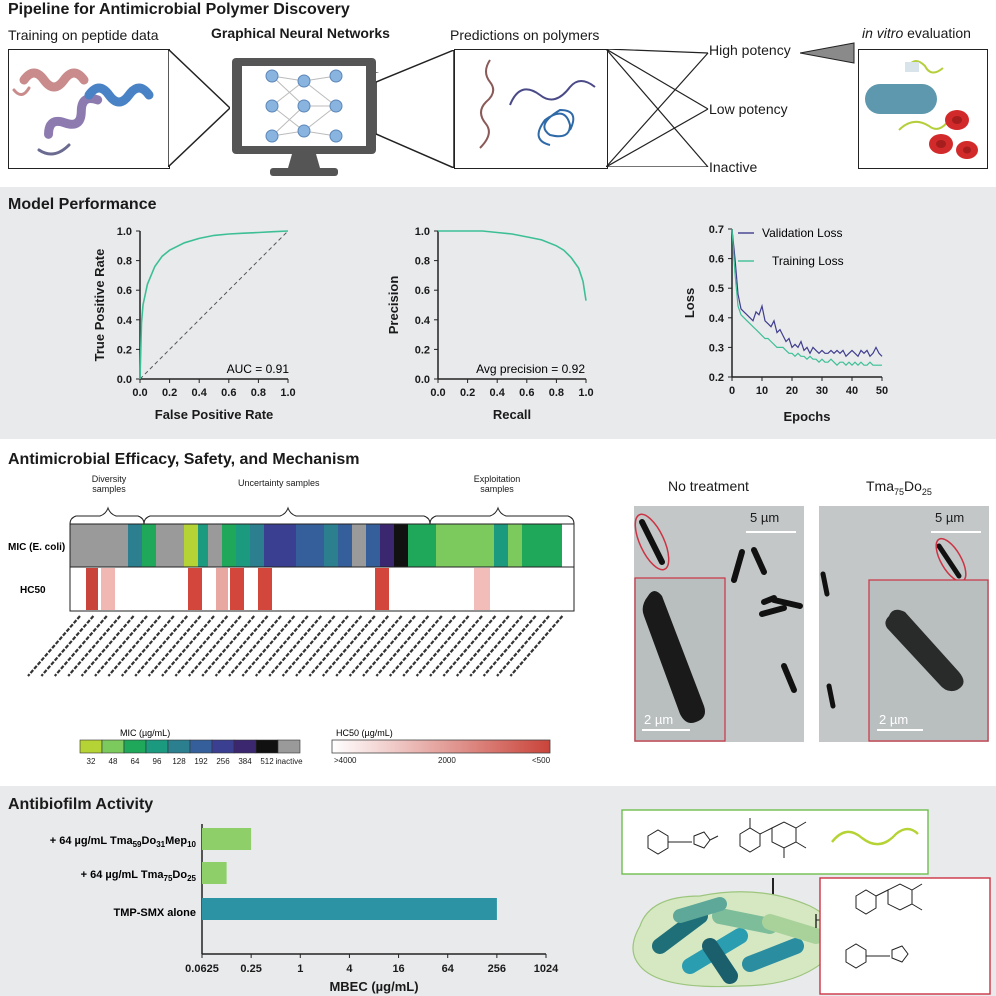 Image resolution: width=996 pixels, height=996 pixels. I want to click on roc-xtick-label: 1.0, so click(287, 393).